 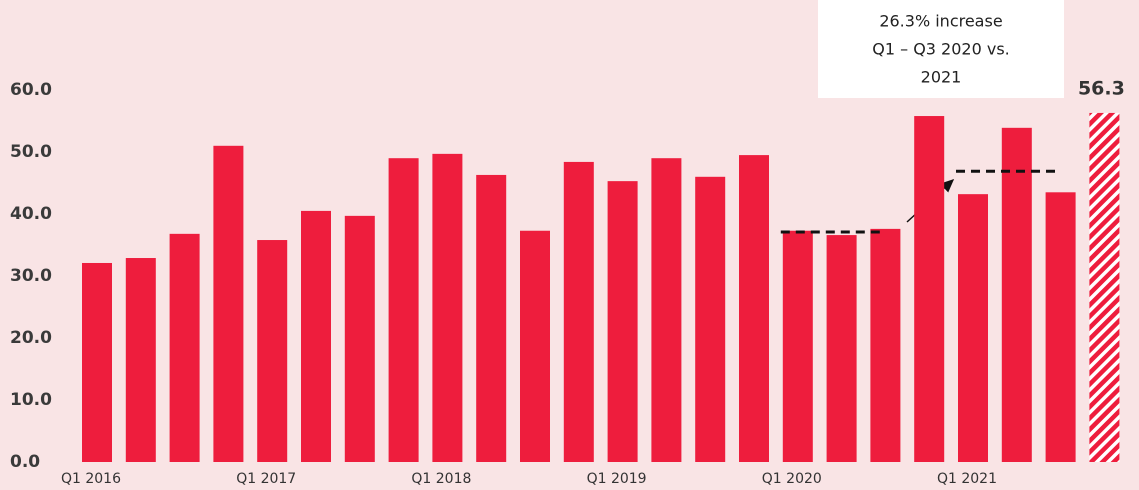 What do you see at coordinates (31, 400) in the screenshot?
I see `y-tick-label: 10.0` at bounding box center [31, 400].